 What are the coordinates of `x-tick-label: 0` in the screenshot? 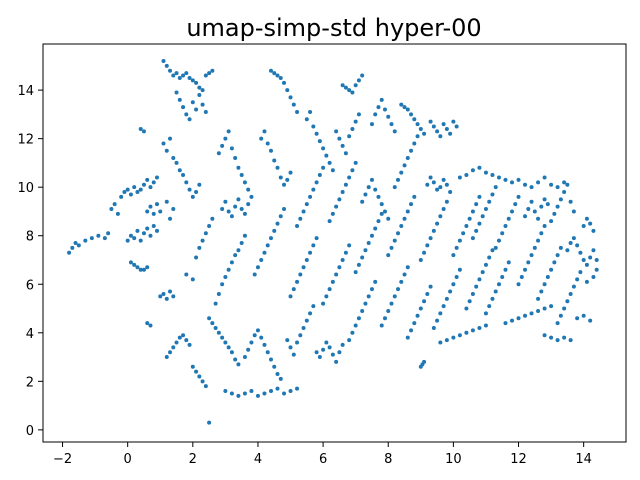 It's located at (128, 459).